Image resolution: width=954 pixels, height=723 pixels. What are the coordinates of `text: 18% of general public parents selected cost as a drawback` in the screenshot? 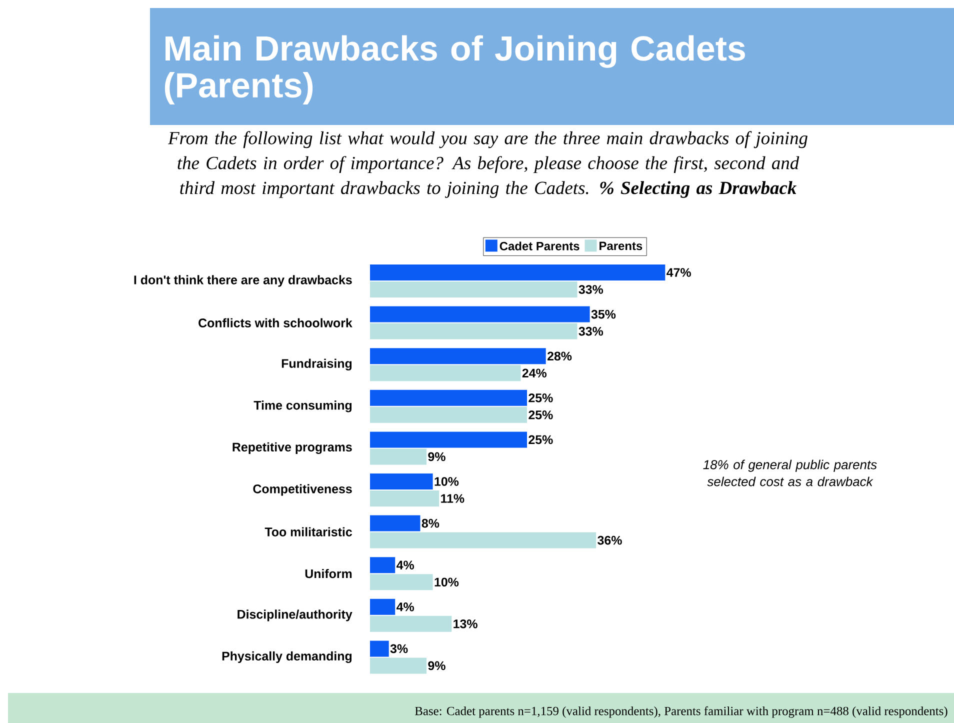 It's located at (790, 473).